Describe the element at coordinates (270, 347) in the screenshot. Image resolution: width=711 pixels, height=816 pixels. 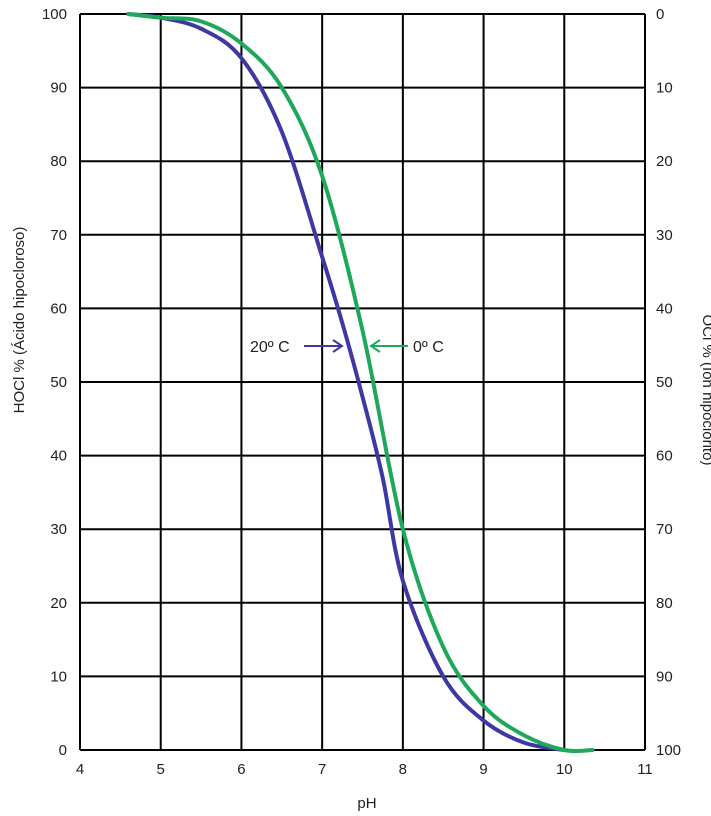
I see `annotation-20c-label: 20º C` at that location.